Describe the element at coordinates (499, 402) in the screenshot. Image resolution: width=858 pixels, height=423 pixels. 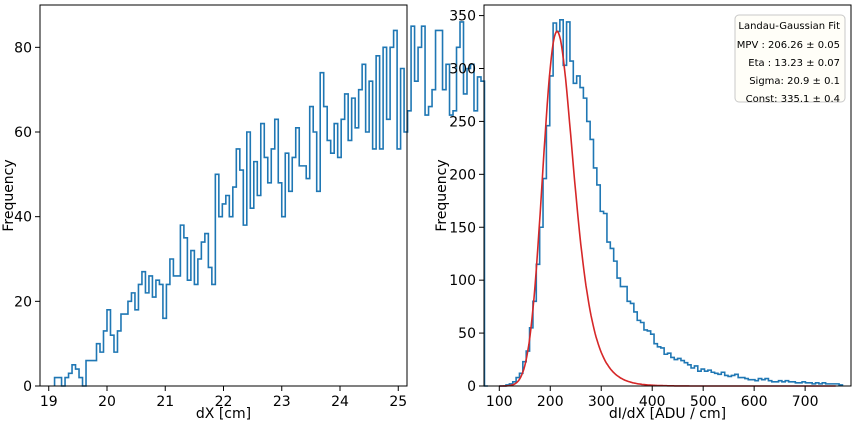
I see `x-tick-label: 100` at that location.